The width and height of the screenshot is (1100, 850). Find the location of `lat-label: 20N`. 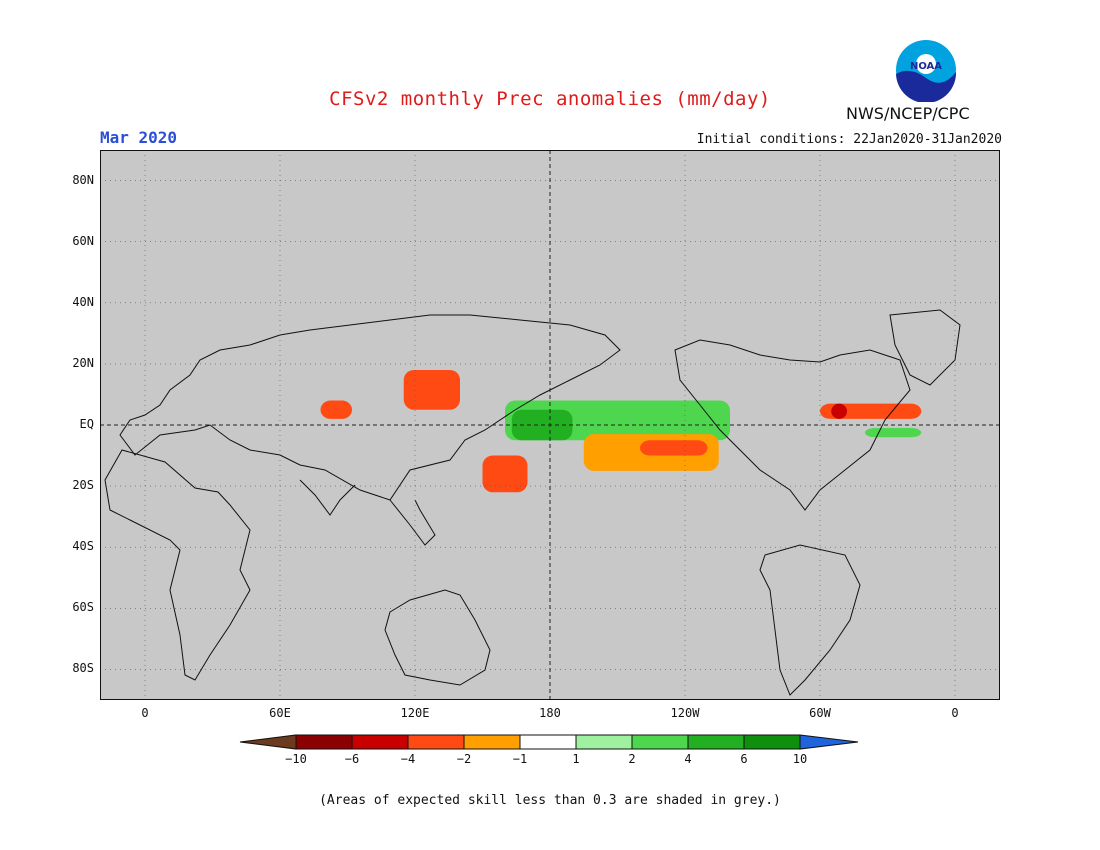

lat-label: 20N is located at coordinates (83, 362).